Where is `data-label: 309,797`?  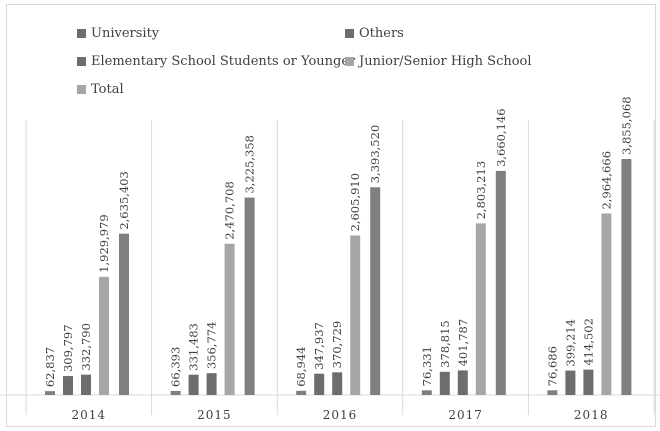 data-label: 309,797 is located at coordinates (68, 348).